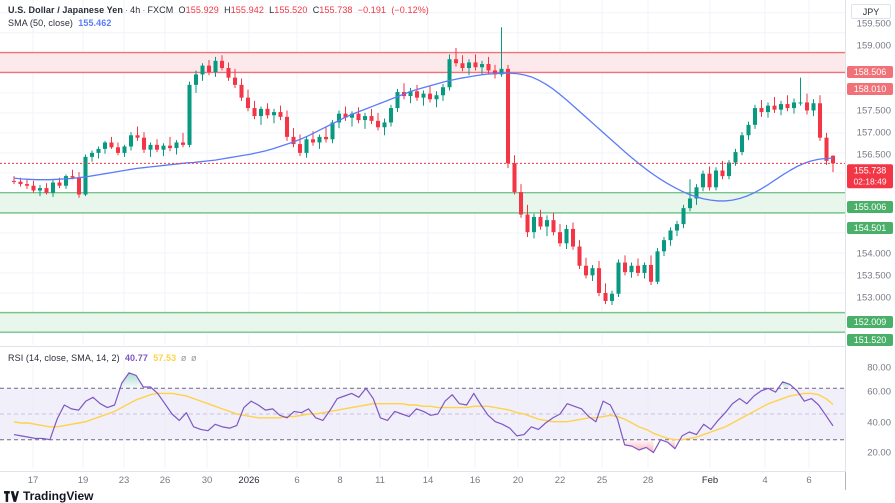 The width and height of the screenshot is (895, 503). What do you see at coordinates (873, 254) in the screenshot?
I see `price-axis-tick: 154.000` at bounding box center [873, 254].